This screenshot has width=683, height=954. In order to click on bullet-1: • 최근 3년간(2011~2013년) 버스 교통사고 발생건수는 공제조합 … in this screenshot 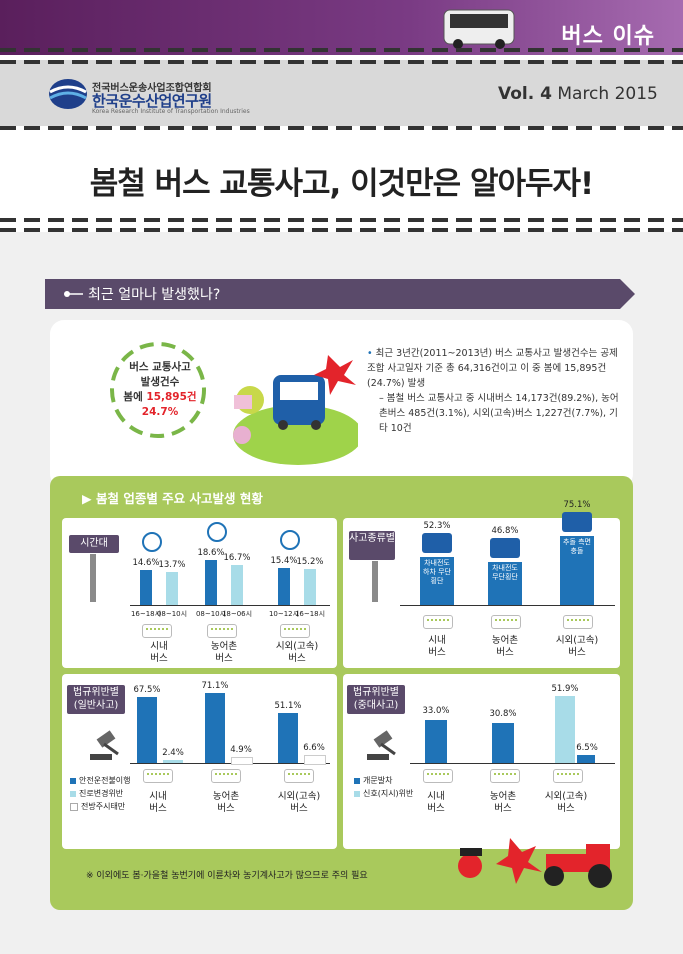, I will do `click(492, 368)`.